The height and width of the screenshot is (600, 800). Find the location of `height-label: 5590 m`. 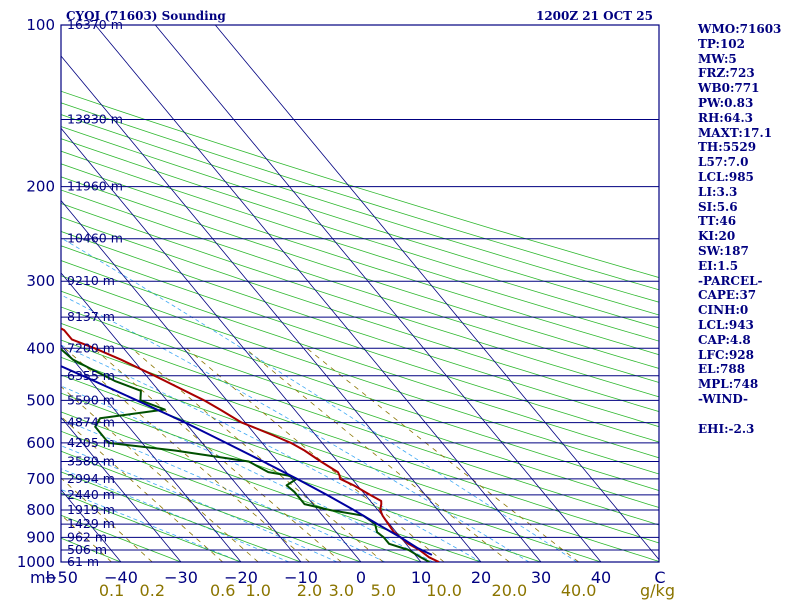

height-label: 5590 m is located at coordinates (91, 399).